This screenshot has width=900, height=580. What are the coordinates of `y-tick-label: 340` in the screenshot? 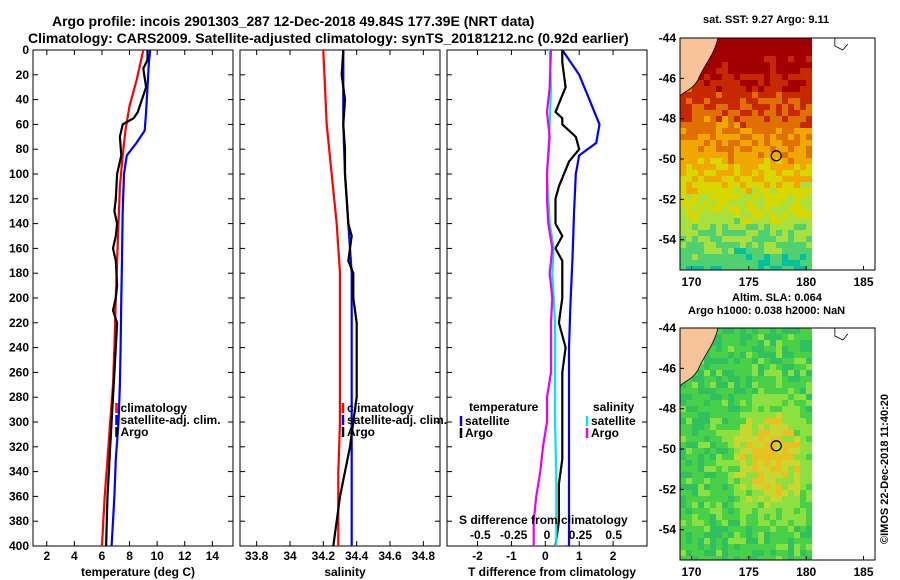 It's located at (19, 472).